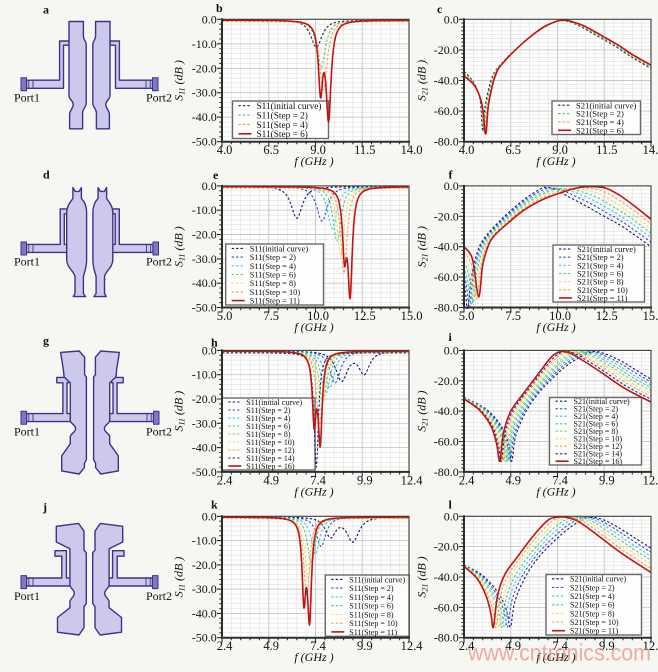  I want to click on svg-text: d, so click(46, 175).